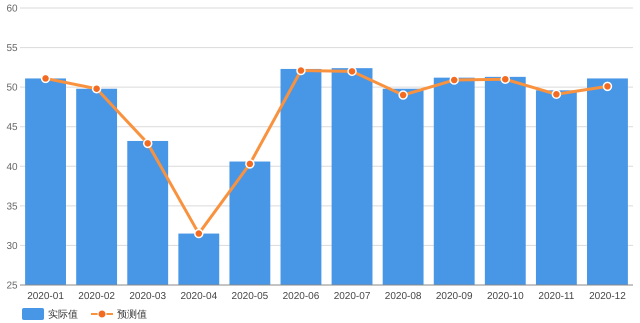  What do you see at coordinates (12, 88) in the screenshot?
I see `y-tick-label: 50` at bounding box center [12, 88].